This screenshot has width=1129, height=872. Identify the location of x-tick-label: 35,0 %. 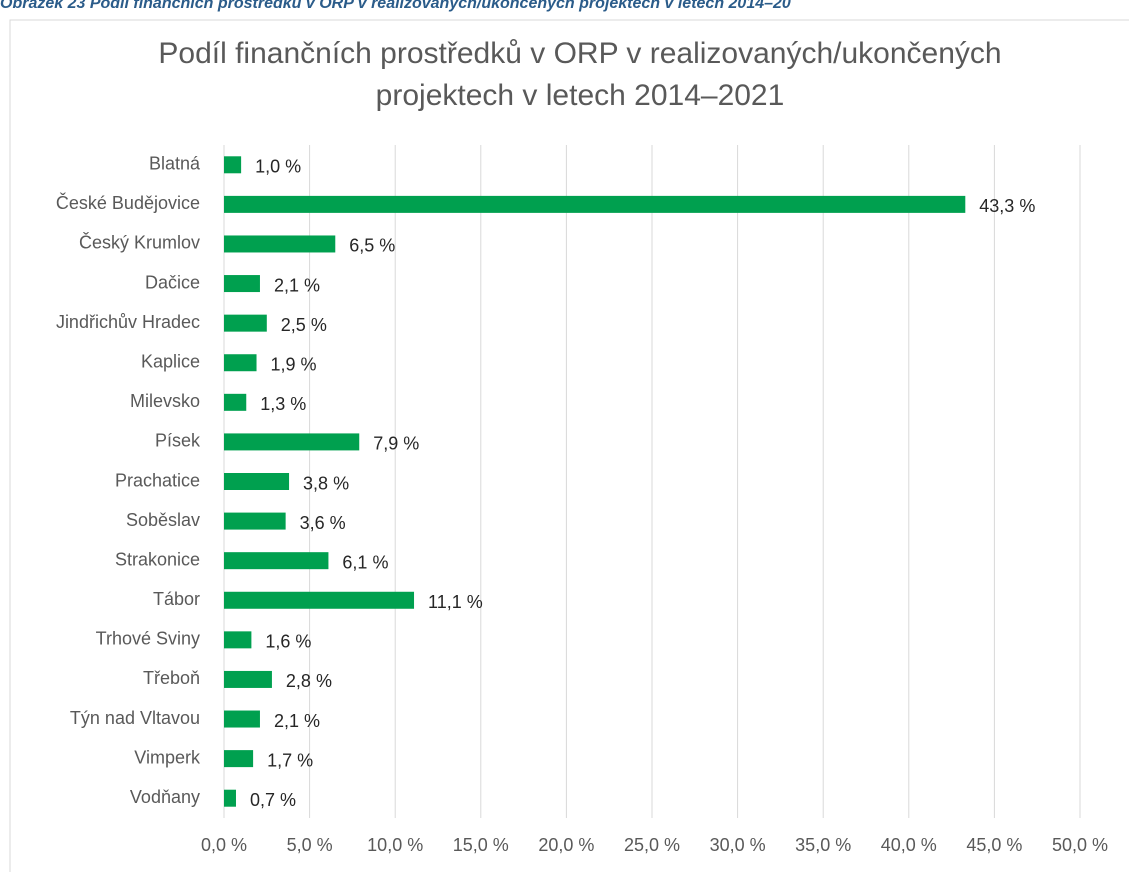
(823, 845).